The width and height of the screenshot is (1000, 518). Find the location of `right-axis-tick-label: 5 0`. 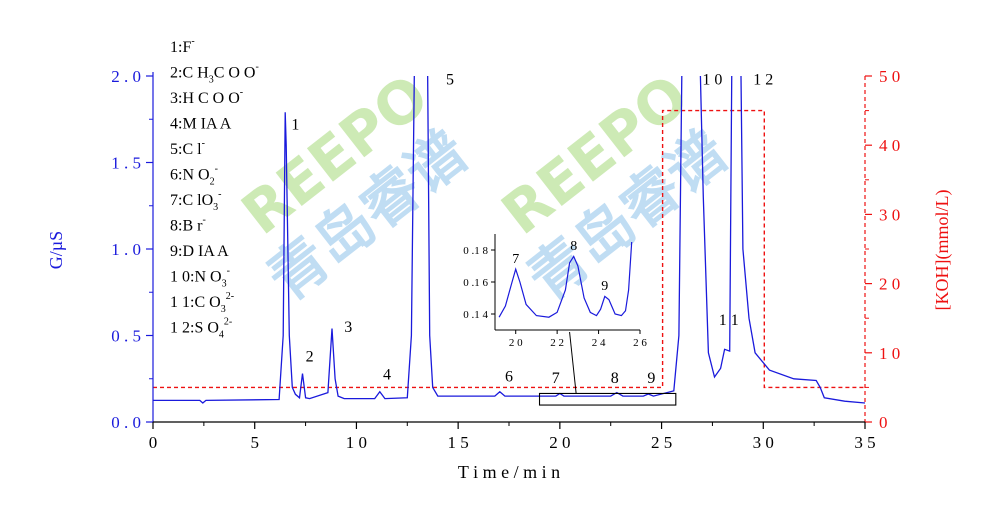

right-axis-tick-label: 5 0 is located at coordinates (889, 76).